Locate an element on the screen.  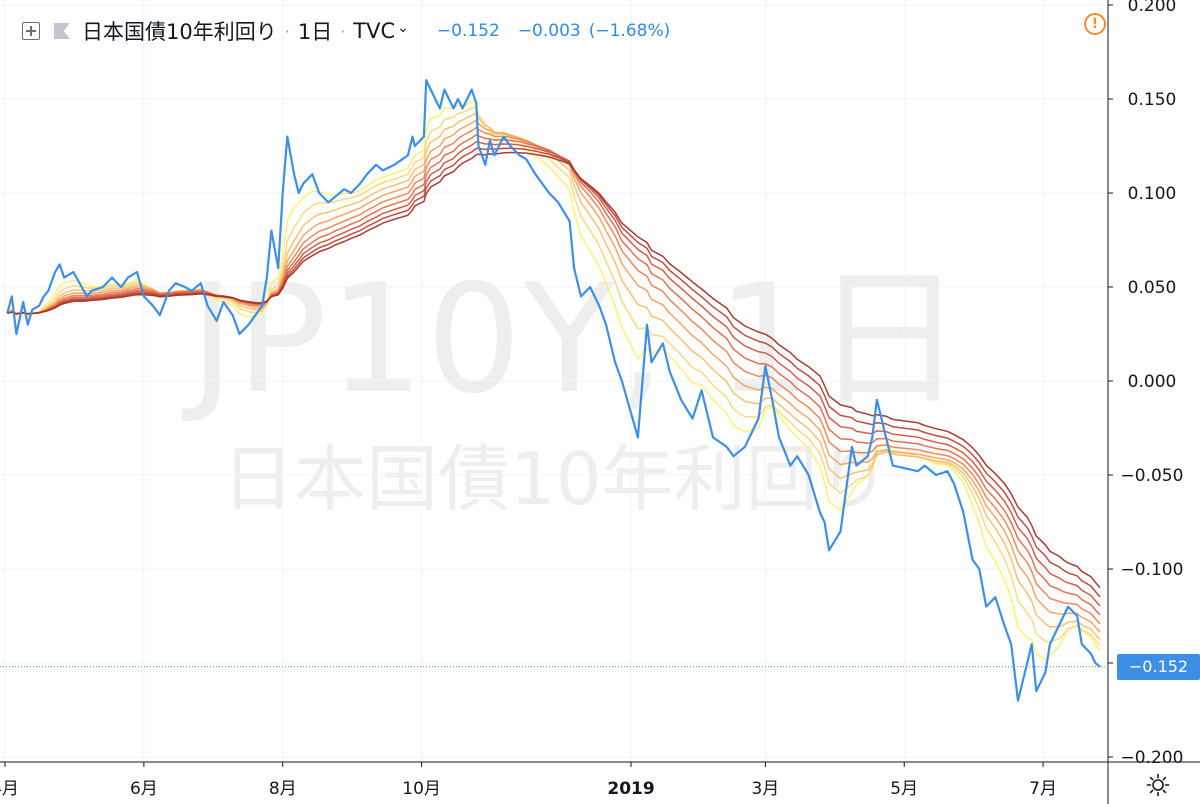
flag-icon is located at coordinates (62, 31).